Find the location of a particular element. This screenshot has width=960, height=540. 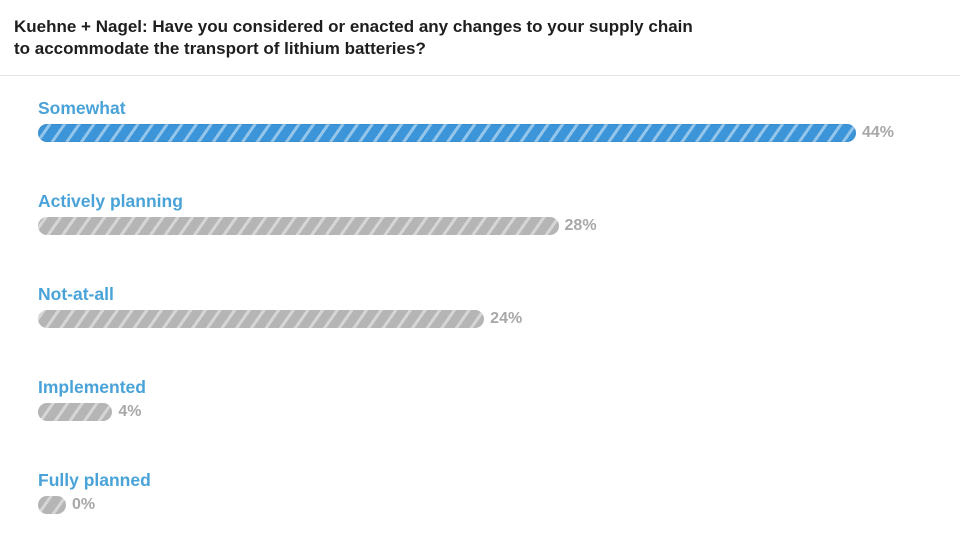

percent-label: 44% is located at coordinates (878, 132).